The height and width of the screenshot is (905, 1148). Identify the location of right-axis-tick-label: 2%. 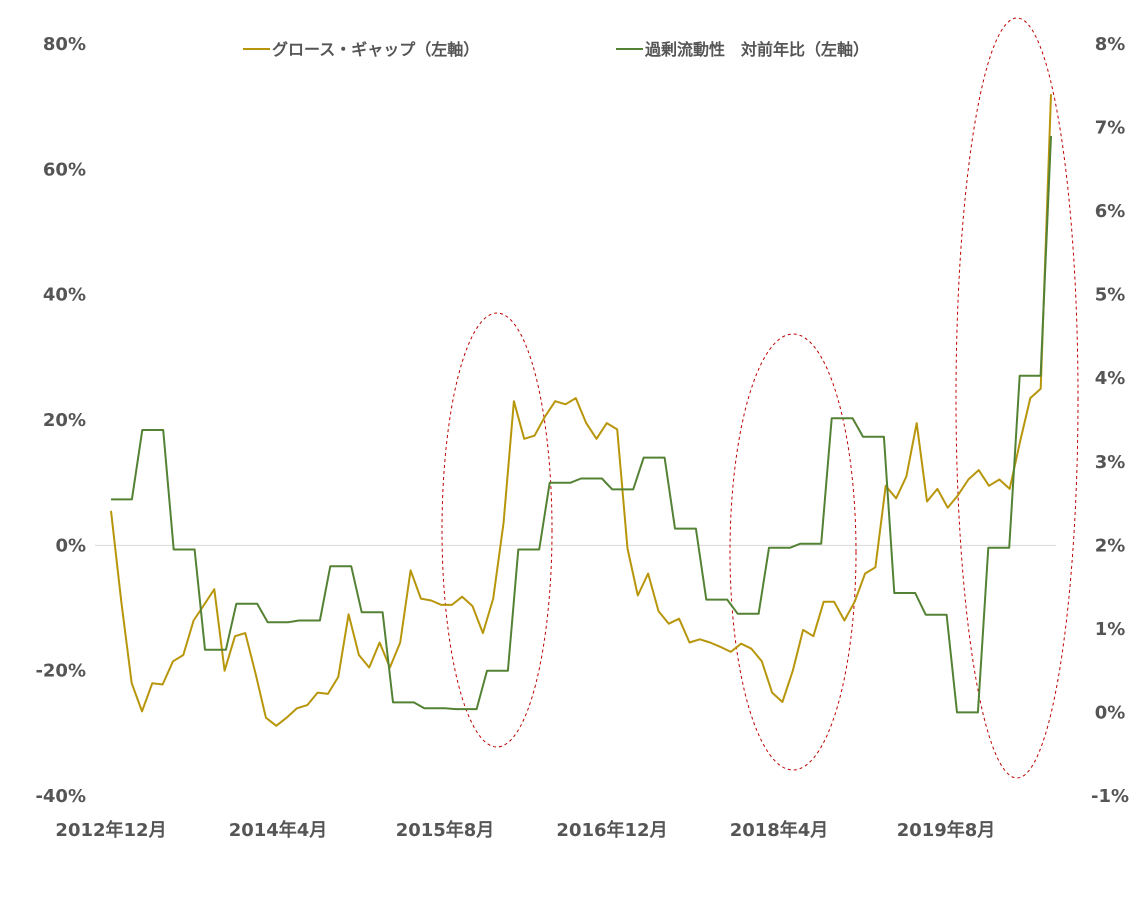
(1110, 545).